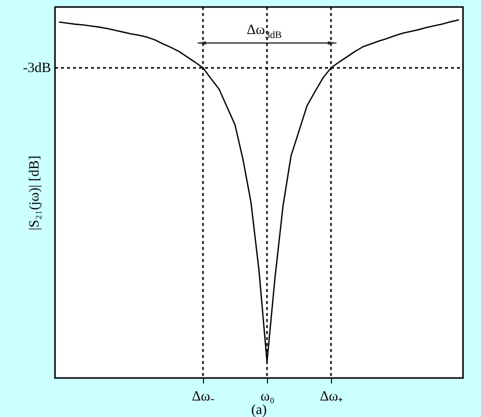 The image size is (481, 417). Describe the element at coordinates (332, 397) in the screenshot. I see `x-tick-label: Δω₊` at that location.